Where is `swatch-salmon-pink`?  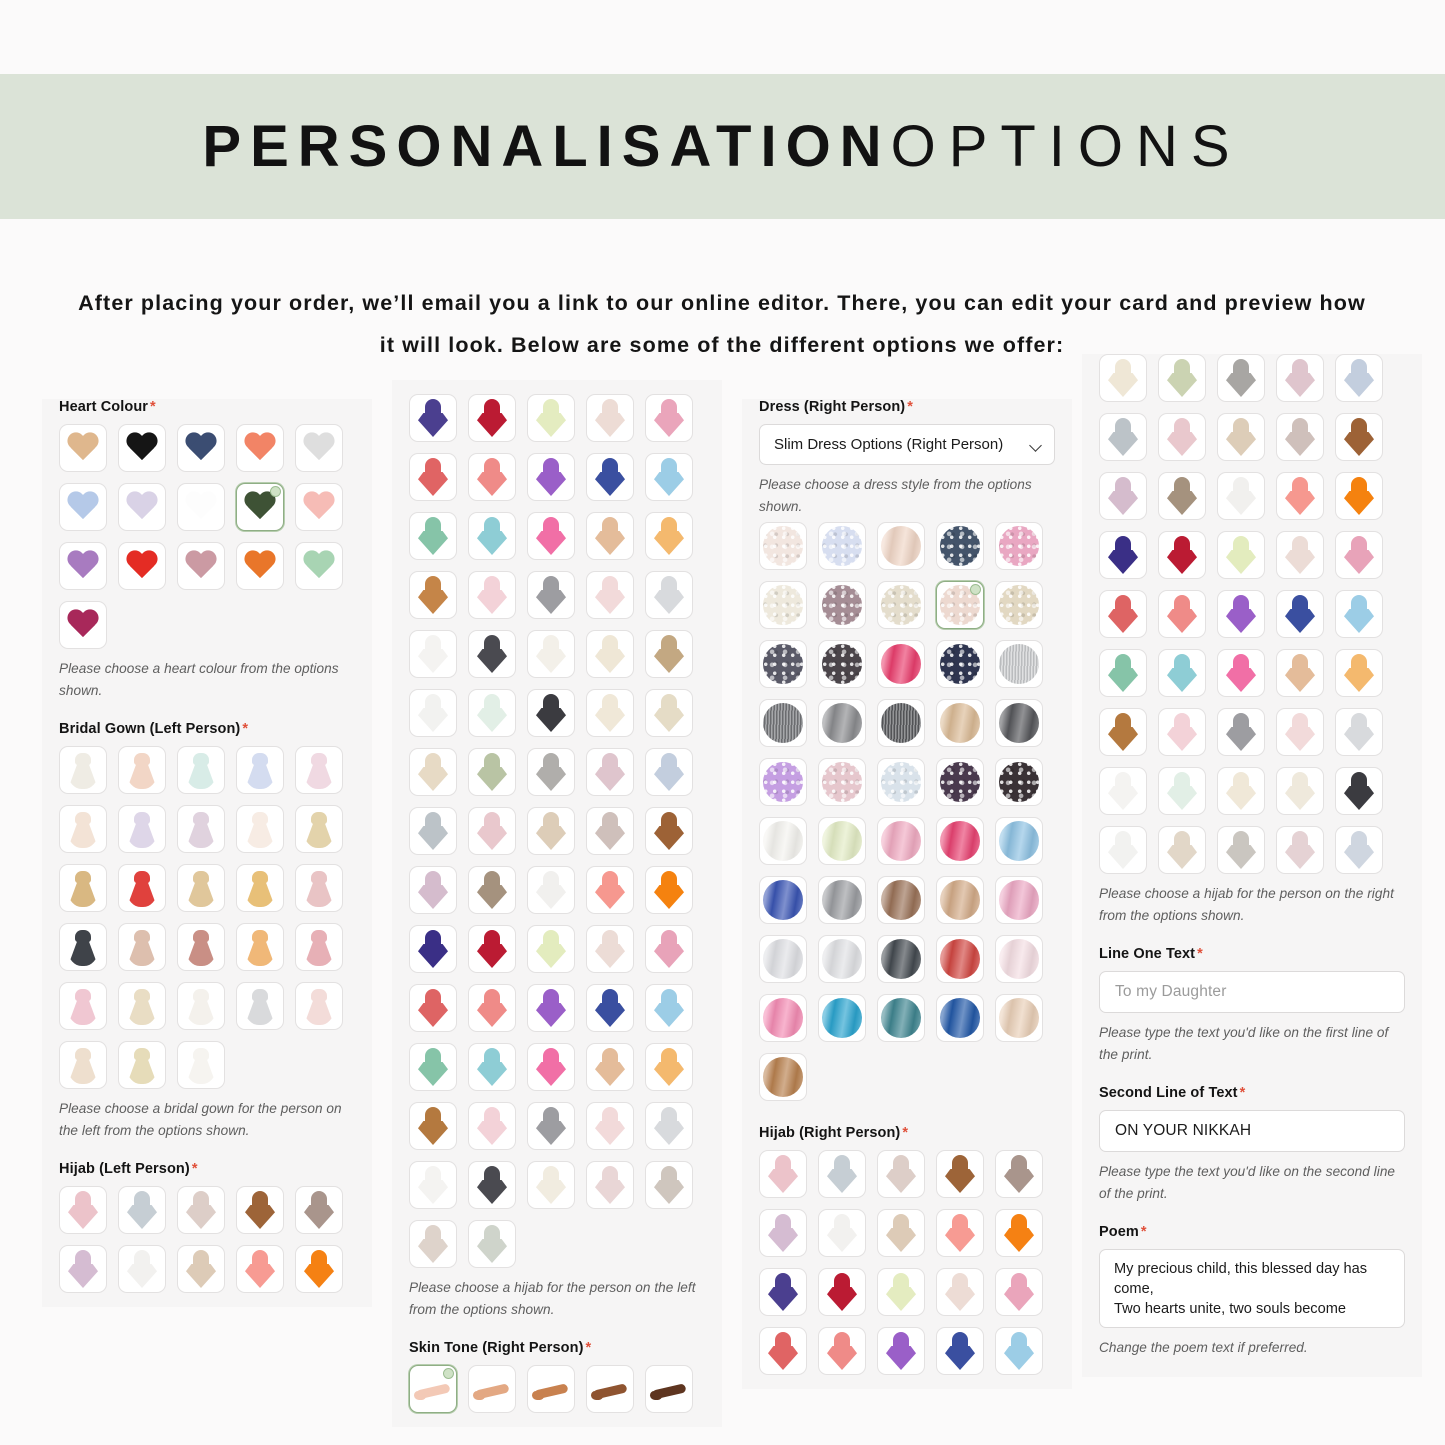
swatch-salmon-pink is located at coordinates (492, 477).